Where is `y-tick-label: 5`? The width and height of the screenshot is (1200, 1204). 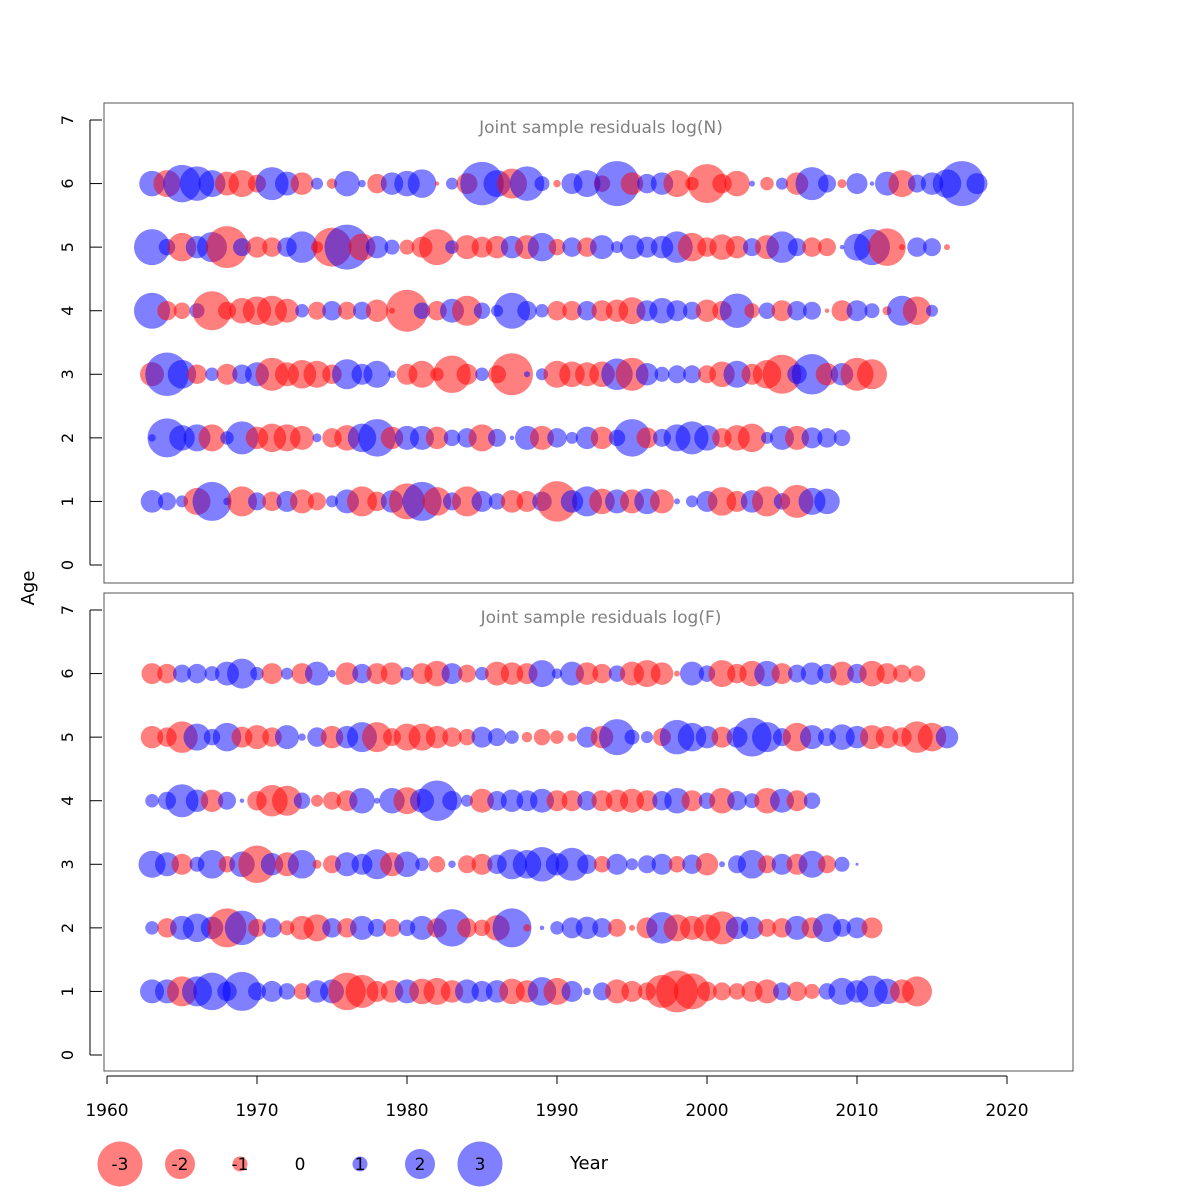 y-tick-label: 5 is located at coordinates (67, 247).